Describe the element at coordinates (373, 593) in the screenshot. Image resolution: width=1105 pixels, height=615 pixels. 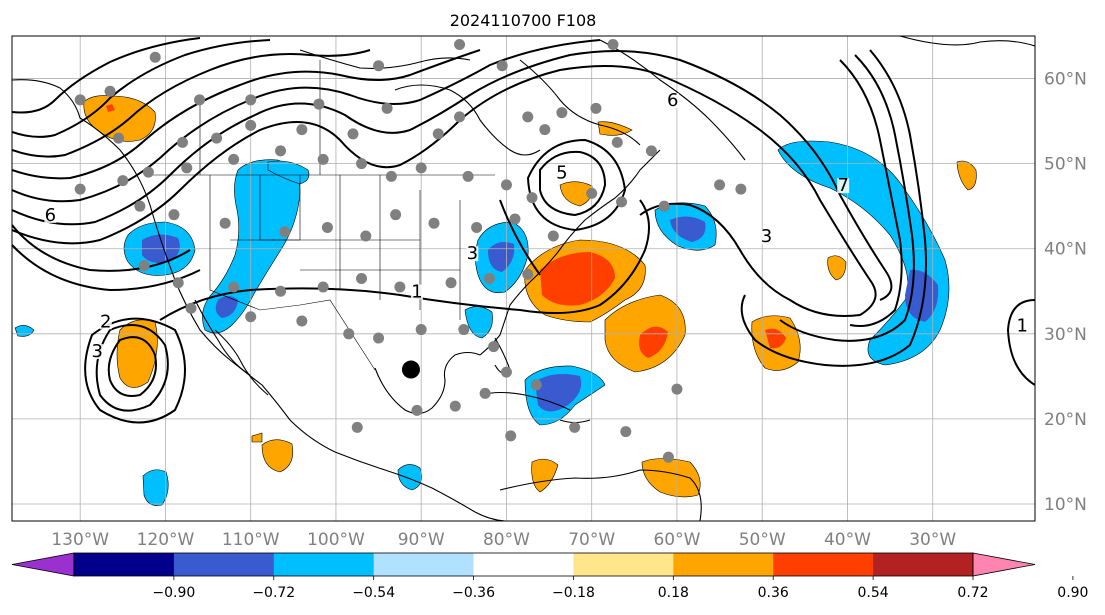
I see `colorbar-tick-label: −0.54` at that location.